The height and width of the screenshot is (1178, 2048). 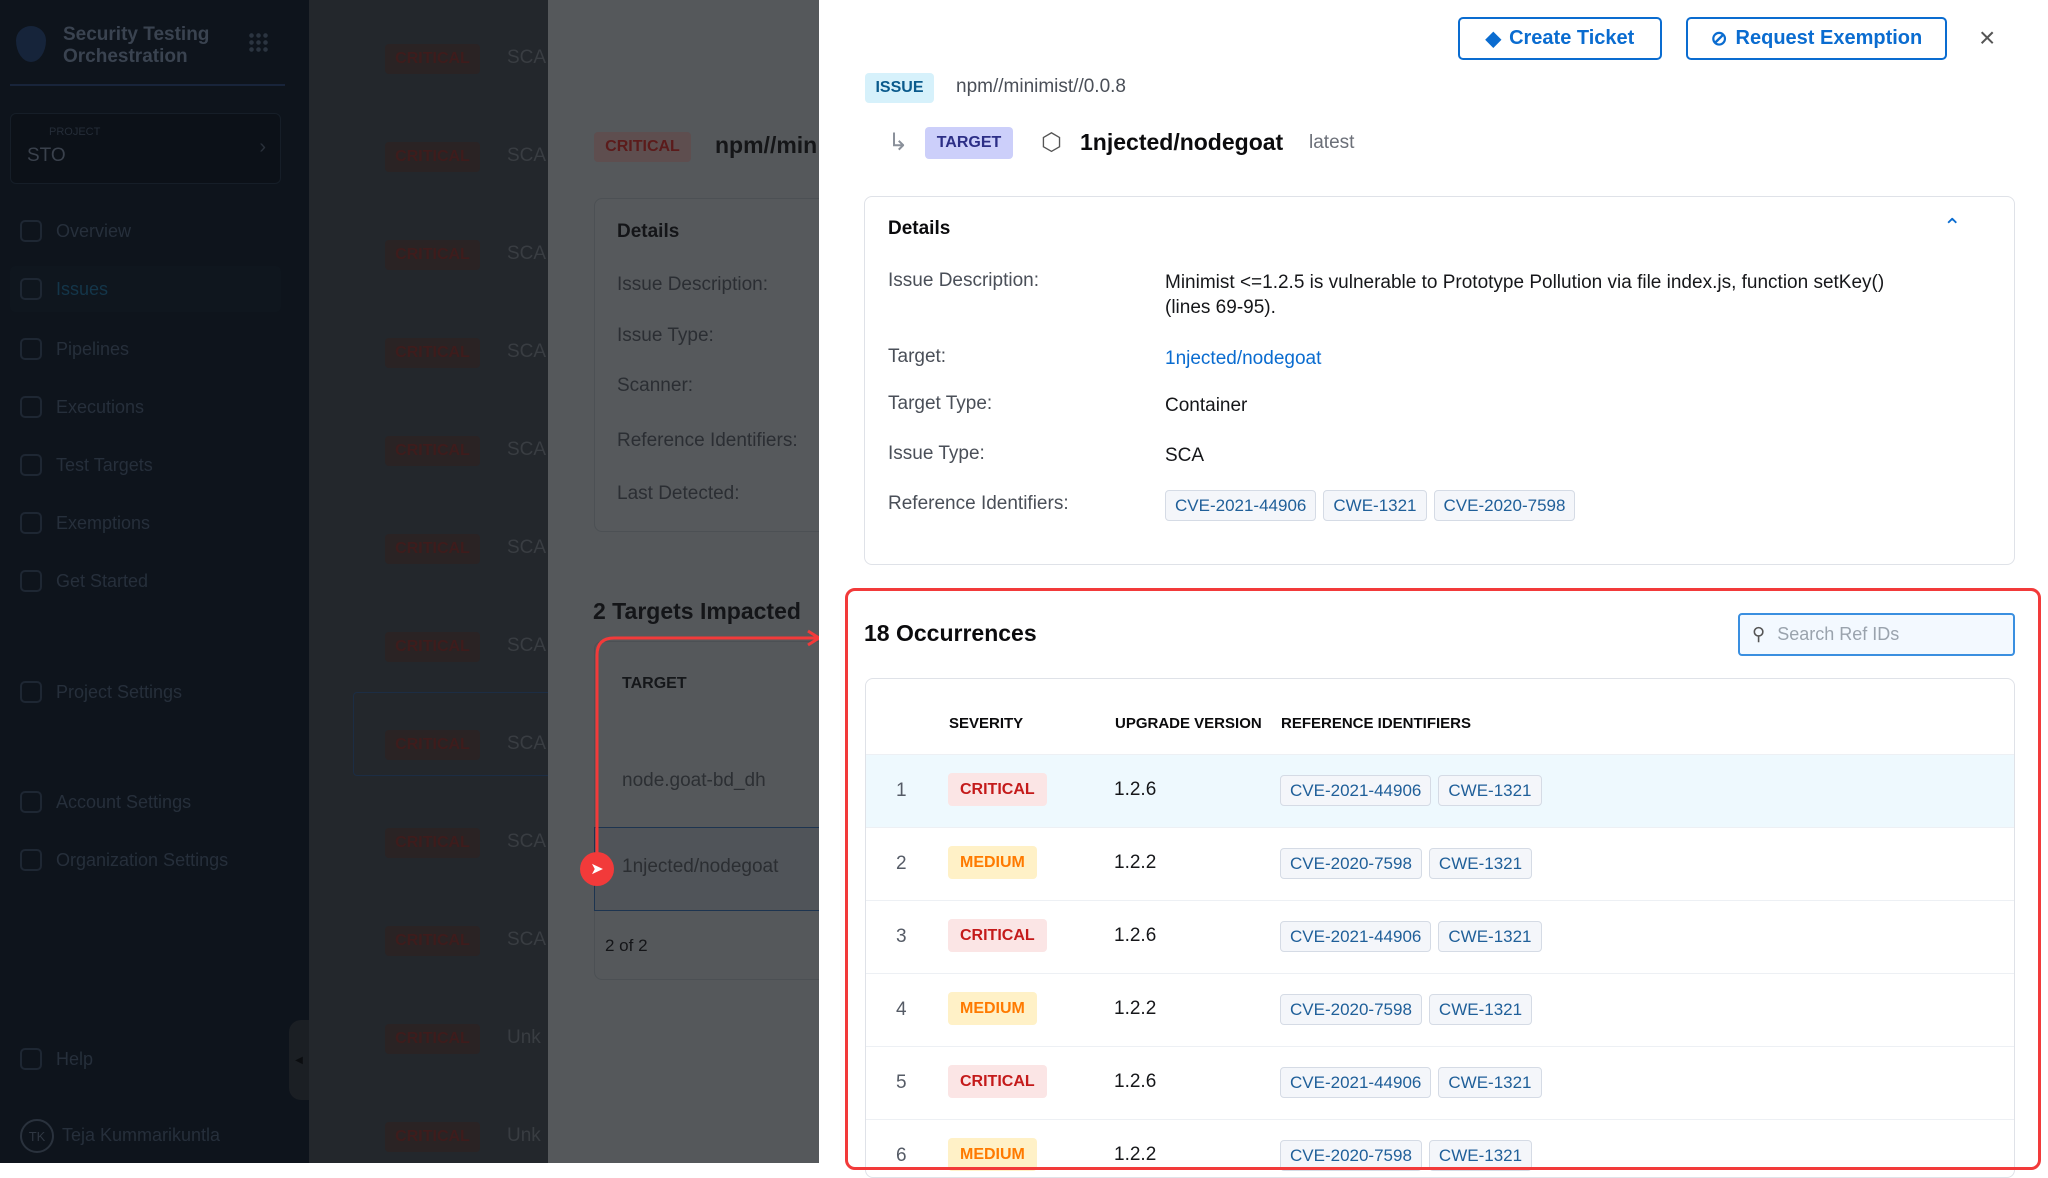 What do you see at coordinates (75, 132) in the screenshot?
I see `project-label: PROJECT` at bounding box center [75, 132].